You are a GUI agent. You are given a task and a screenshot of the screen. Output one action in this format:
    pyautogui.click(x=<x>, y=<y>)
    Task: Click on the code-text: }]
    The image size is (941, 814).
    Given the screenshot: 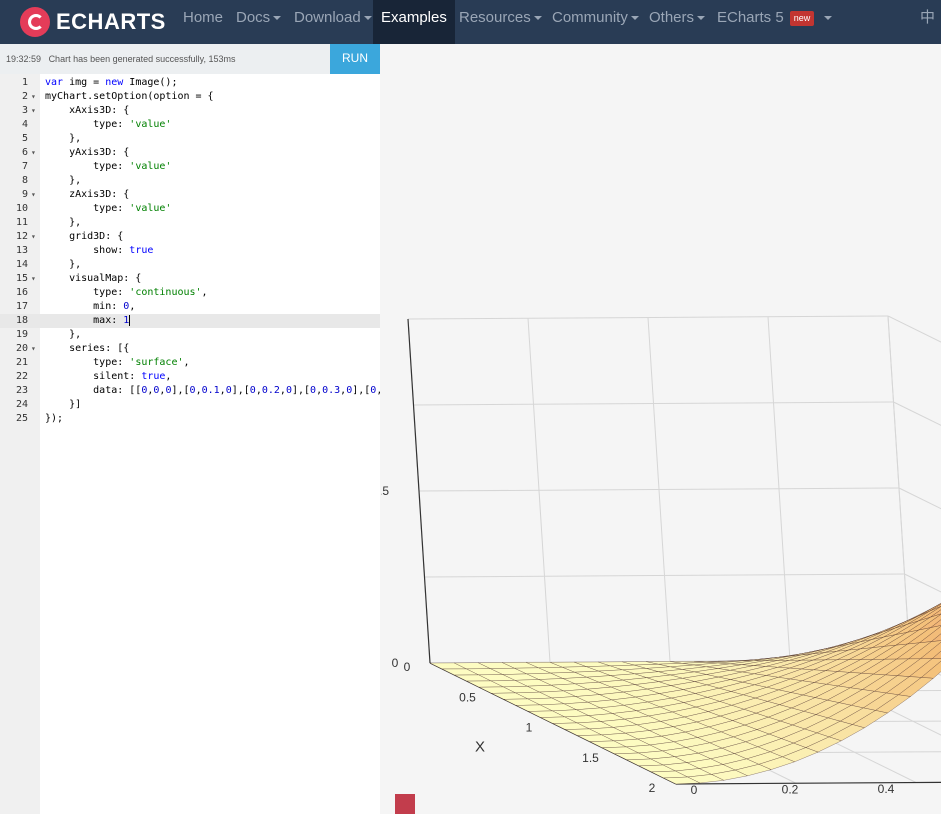 What is the action you would take?
    pyautogui.click(x=63, y=404)
    